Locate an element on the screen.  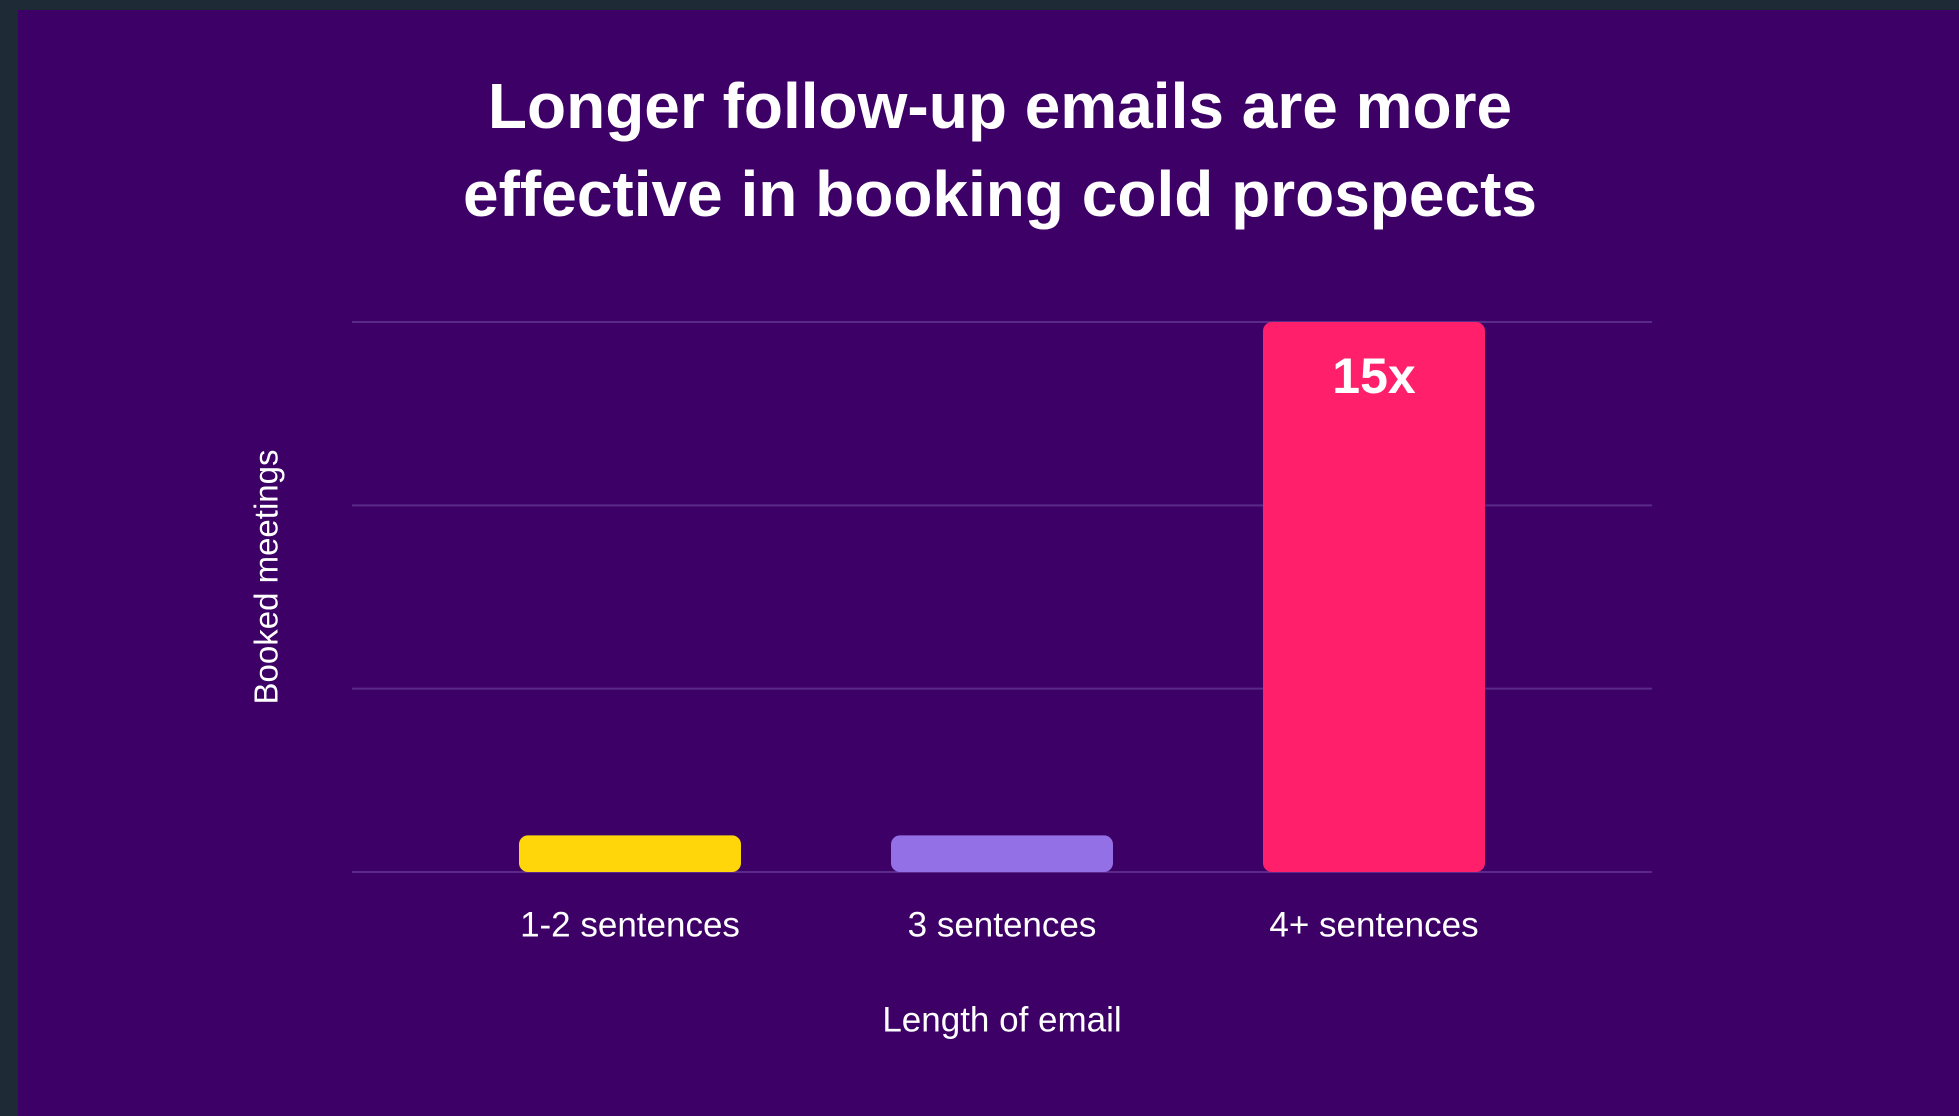
x-tick-label: 3 sentences is located at coordinates (1002, 924).